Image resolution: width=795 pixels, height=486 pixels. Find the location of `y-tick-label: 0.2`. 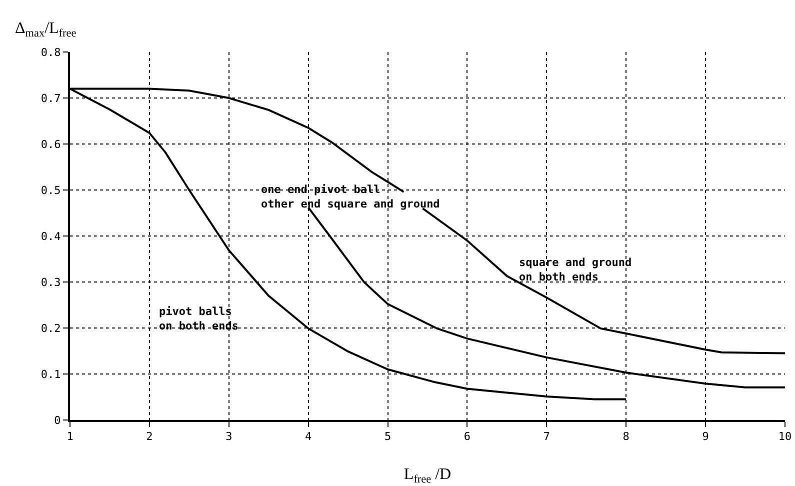

y-tick-label: 0.2 is located at coordinates (50, 328).